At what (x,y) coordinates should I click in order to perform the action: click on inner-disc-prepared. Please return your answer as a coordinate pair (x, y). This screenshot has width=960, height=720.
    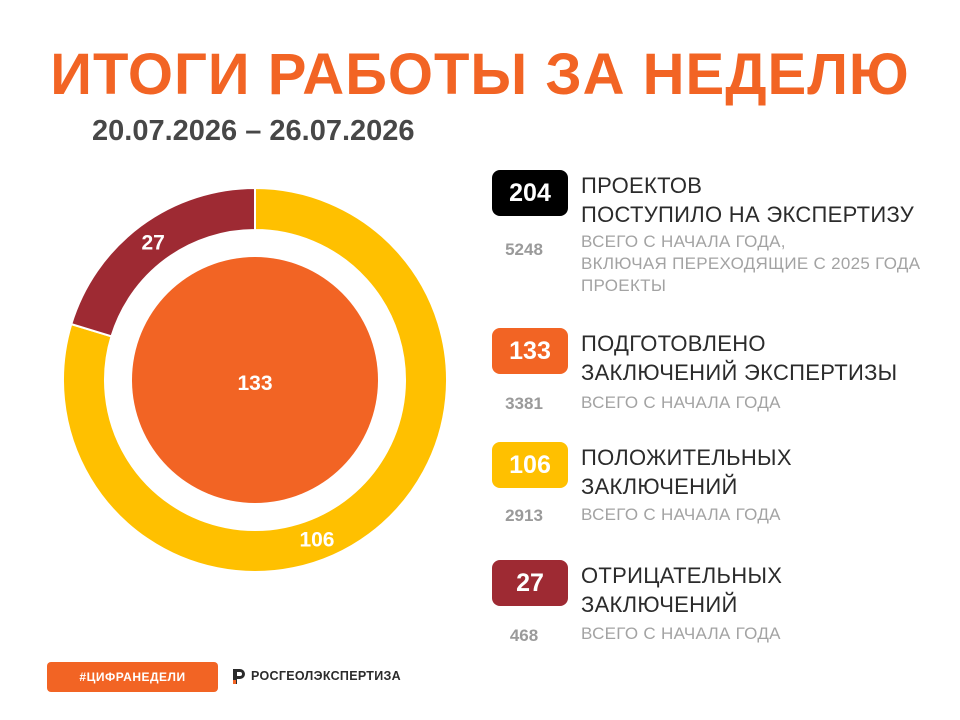
    Looking at the image, I should click on (255, 380).